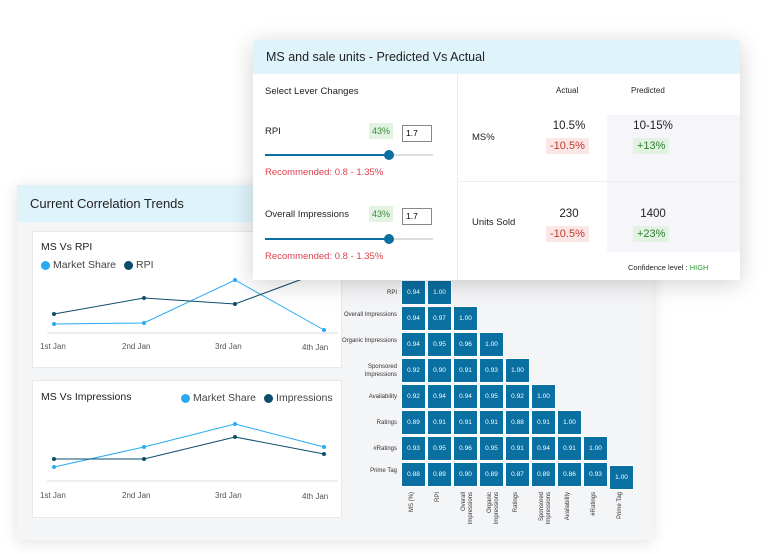  What do you see at coordinates (86, 397) in the screenshot?
I see `chart-title: MS Vs Impressions` at bounding box center [86, 397].